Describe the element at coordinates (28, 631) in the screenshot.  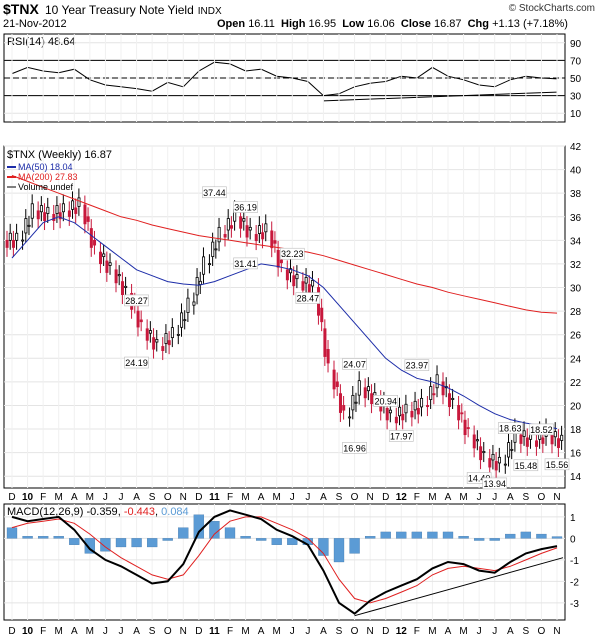
I see `time-axis-label: 10` at that location.